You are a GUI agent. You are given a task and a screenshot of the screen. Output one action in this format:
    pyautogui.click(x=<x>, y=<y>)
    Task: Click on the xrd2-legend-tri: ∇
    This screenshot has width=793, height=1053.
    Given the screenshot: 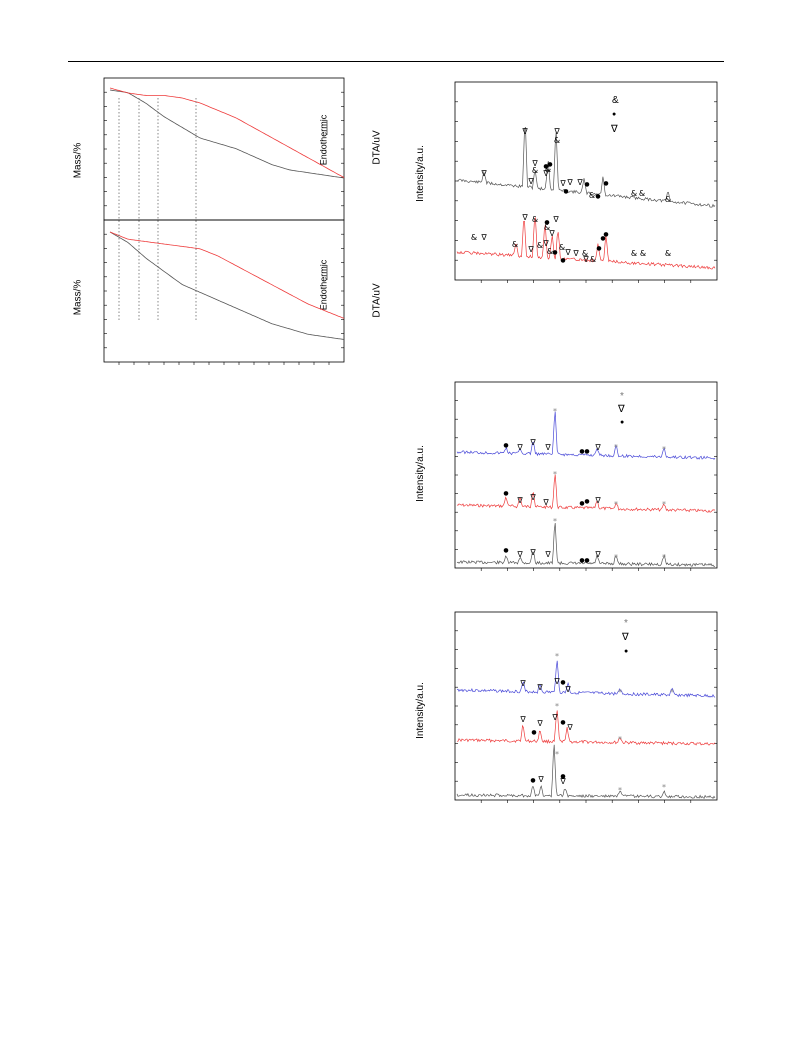 What is the action you would take?
    pyautogui.click(x=621, y=409)
    